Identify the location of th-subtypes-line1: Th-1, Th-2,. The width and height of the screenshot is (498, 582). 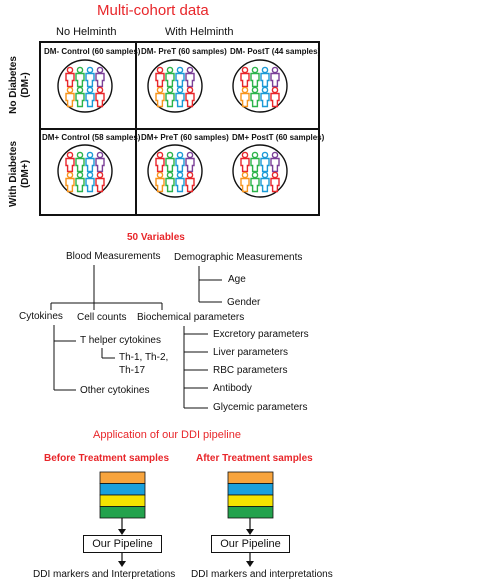
(144, 357).